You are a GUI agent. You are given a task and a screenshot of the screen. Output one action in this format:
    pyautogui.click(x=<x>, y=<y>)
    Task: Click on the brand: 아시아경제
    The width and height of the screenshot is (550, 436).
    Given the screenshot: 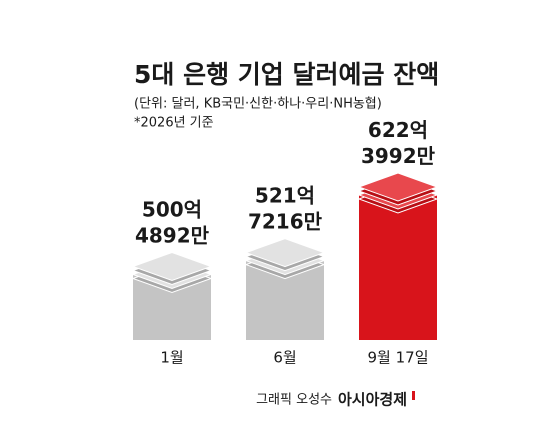 What is the action you would take?
    pyautogui.click(x=372, y=400)
    